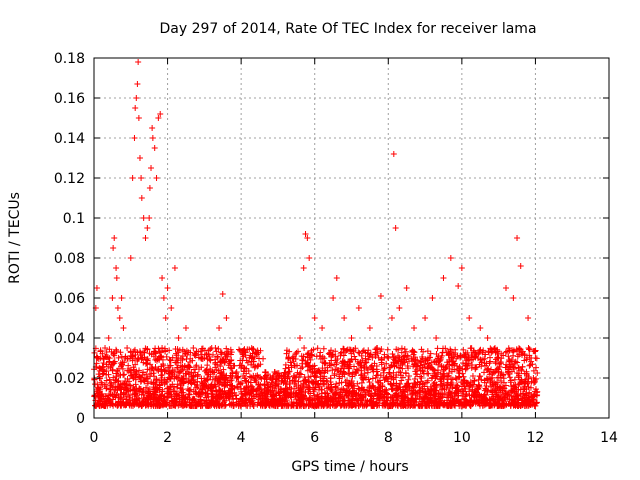 This screenshot has width=640, height=480. I want to click on y-tick-label: 0.06, so click(69, 299).